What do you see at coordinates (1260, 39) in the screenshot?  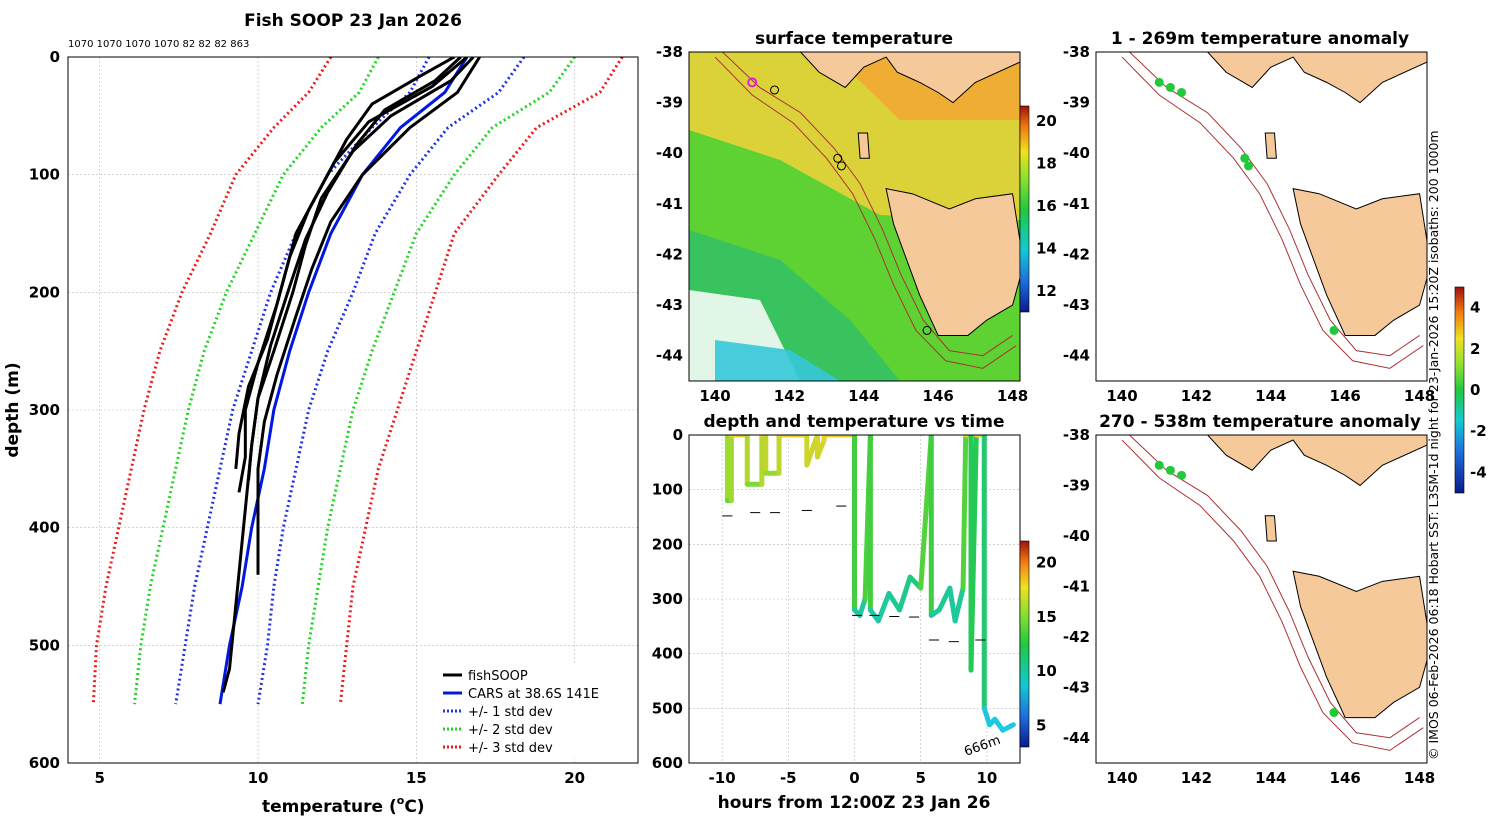 I see `anomaly-shallow-title: 1 - 269m temperature anomaly` at bounding box center [1260, 39].